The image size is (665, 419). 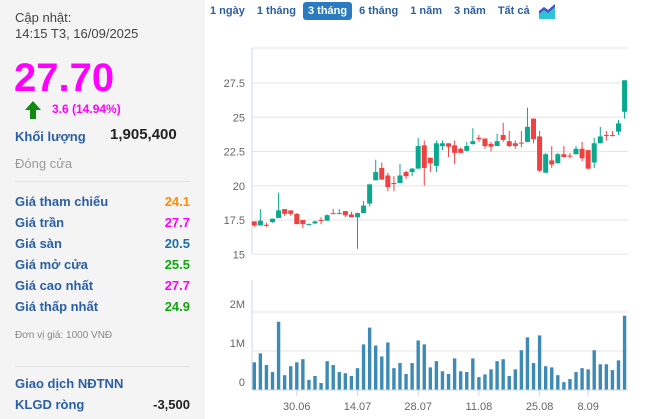 I want to click on y-tick-label: 22.5, so click(x=234, y=153).